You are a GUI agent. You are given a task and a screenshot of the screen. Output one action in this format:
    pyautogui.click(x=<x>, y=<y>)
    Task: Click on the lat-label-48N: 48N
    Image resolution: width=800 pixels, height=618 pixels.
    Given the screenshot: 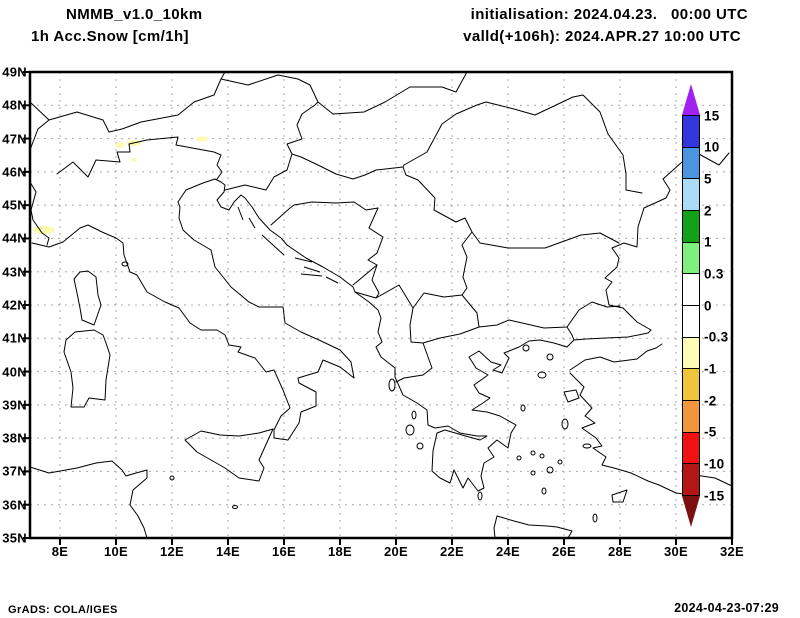 What is the action you would take?
    pyautogui.click(x=14, y=105)
    